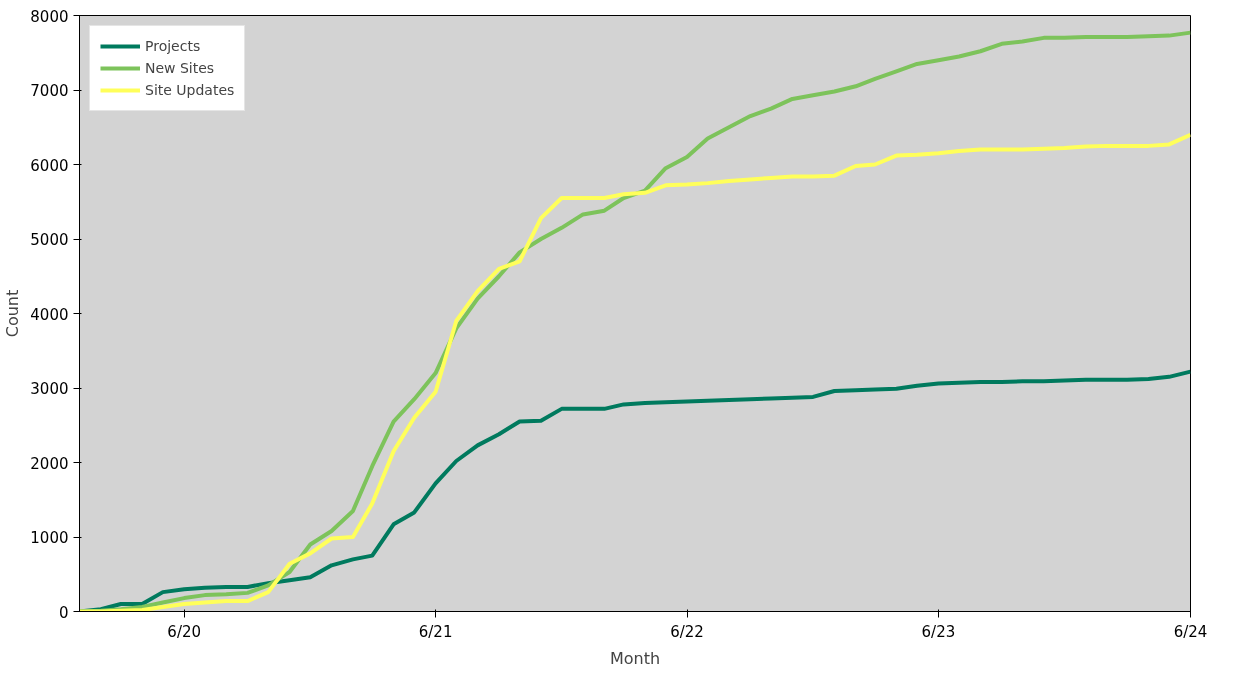 The width and height of the screenshot is (1237, 677). Describe the element at coordinates (435, 631) in the screenshot. I see `x-tick-label: 6/21` at that location.